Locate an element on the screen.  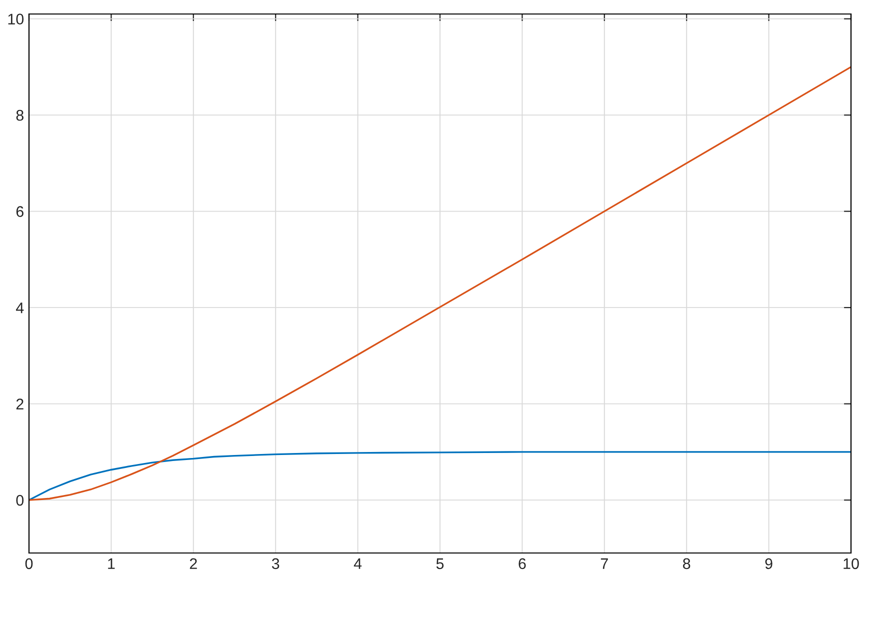
x-tick-label: 3 is located at coordinates (276, 564).